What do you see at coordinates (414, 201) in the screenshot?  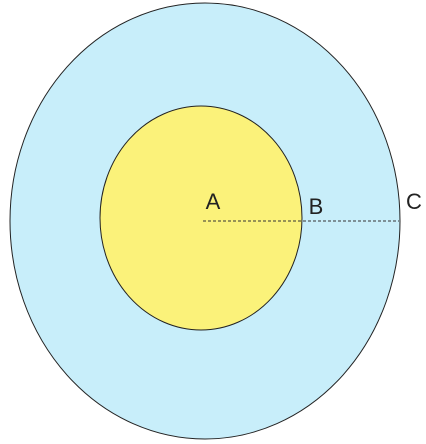 I see `label-c: C` at bounding box center [414, 201].